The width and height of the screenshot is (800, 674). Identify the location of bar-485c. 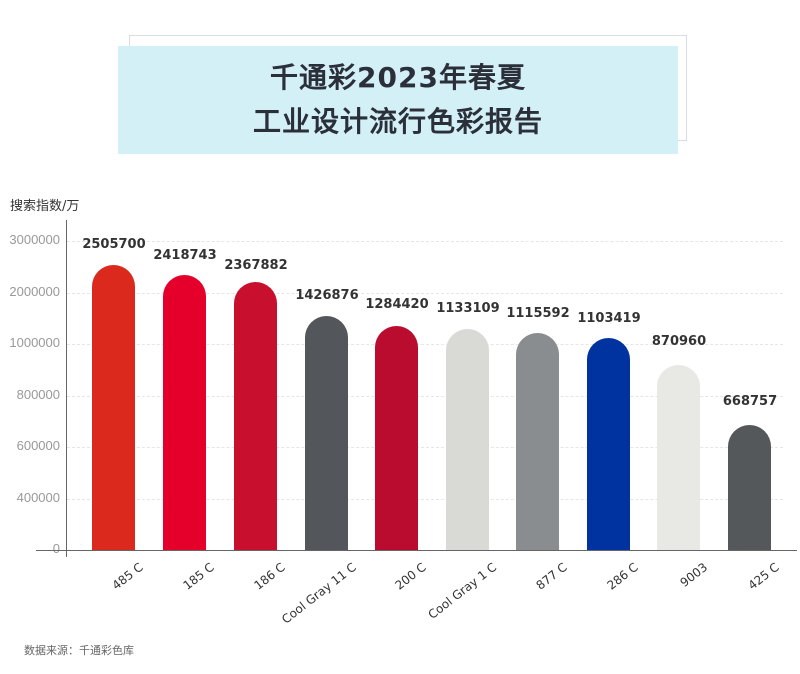
(113, 407).